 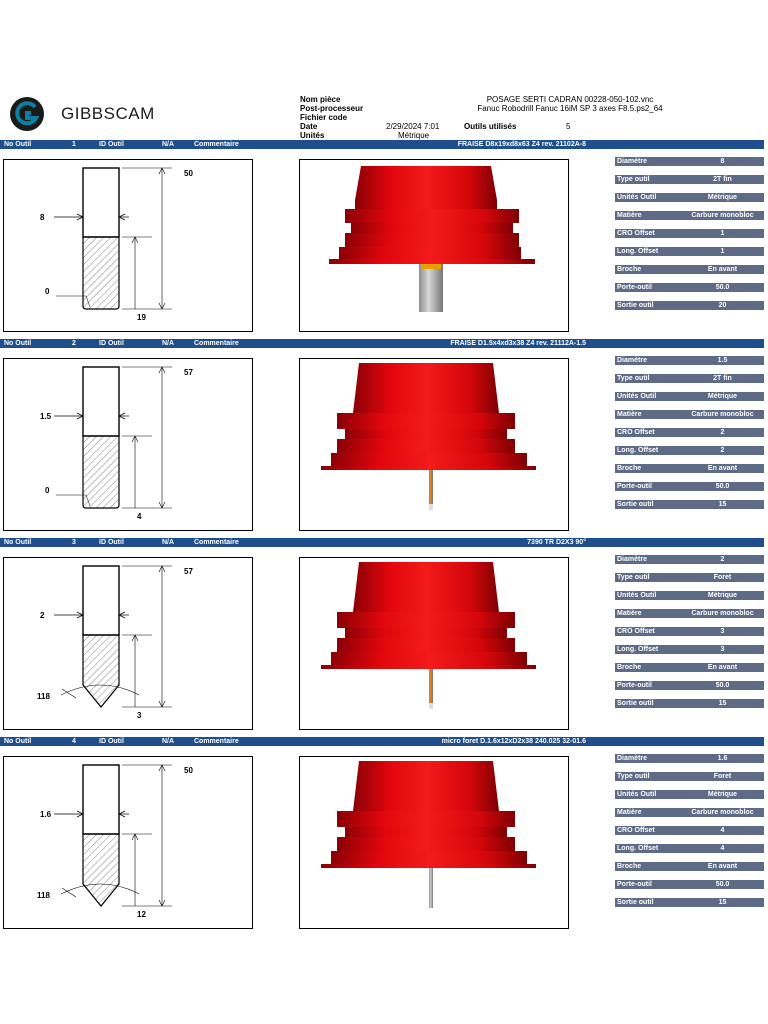 I want to click on diameter-label: 1.5, so click(x=46, y=416).